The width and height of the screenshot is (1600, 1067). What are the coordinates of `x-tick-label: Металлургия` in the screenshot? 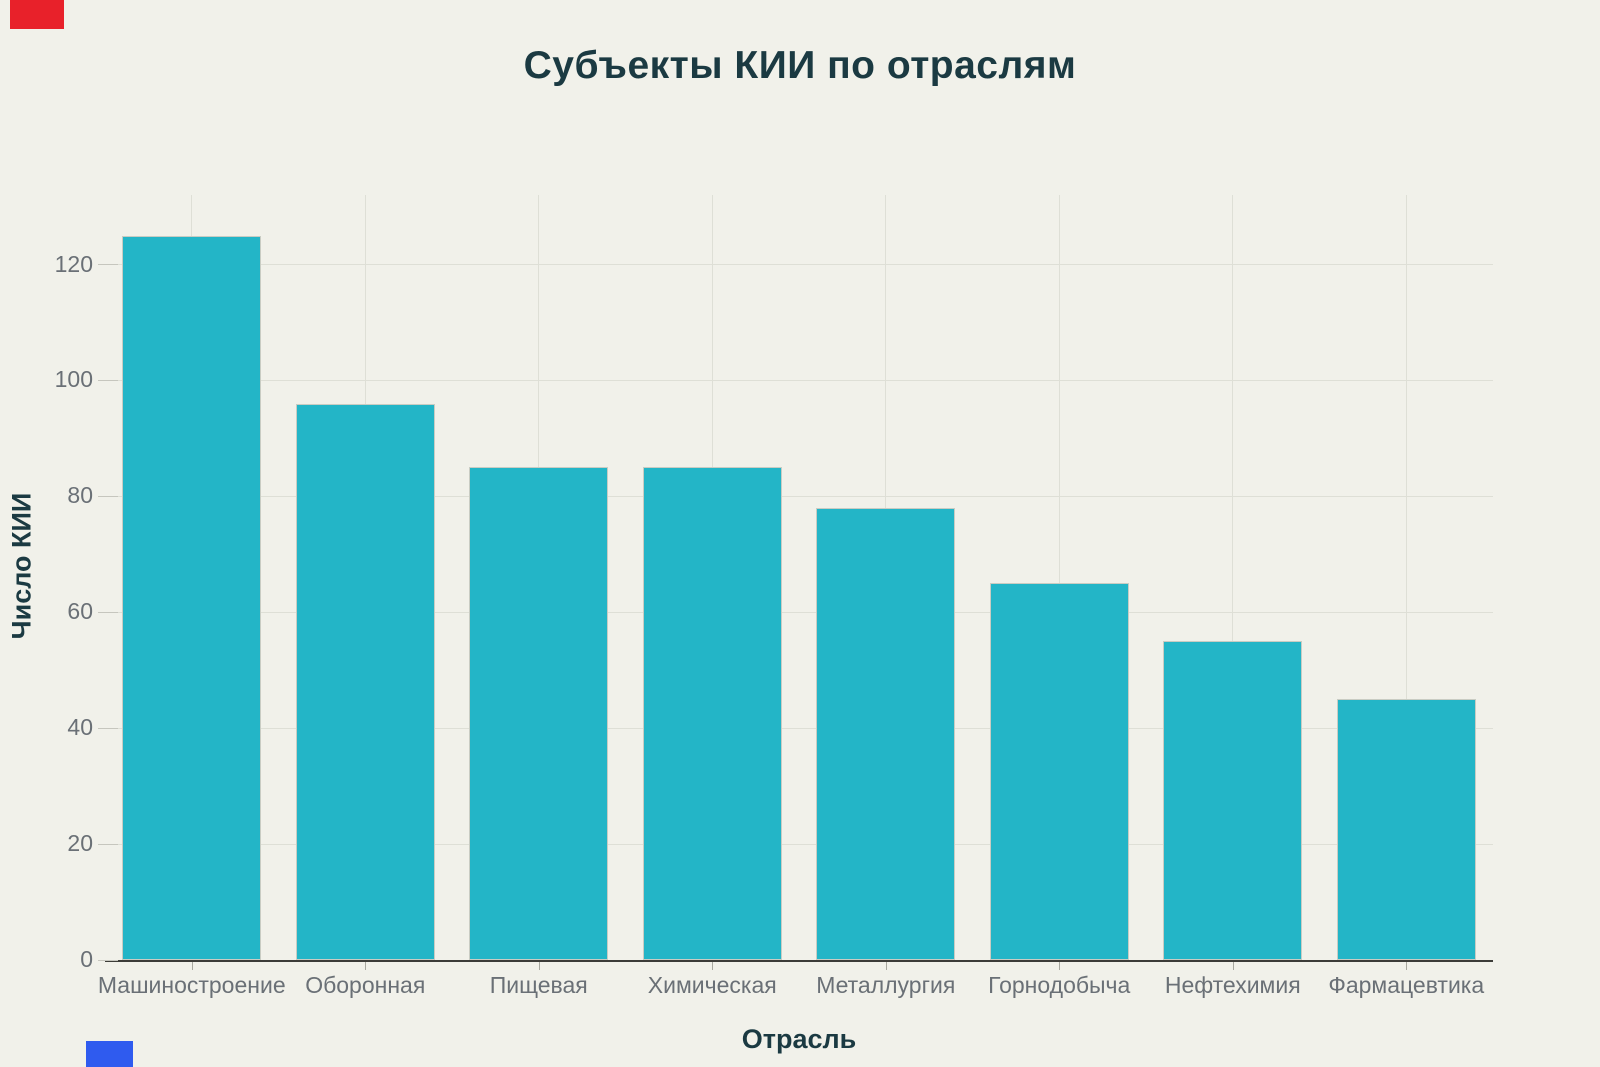 It's located at (886, 985).